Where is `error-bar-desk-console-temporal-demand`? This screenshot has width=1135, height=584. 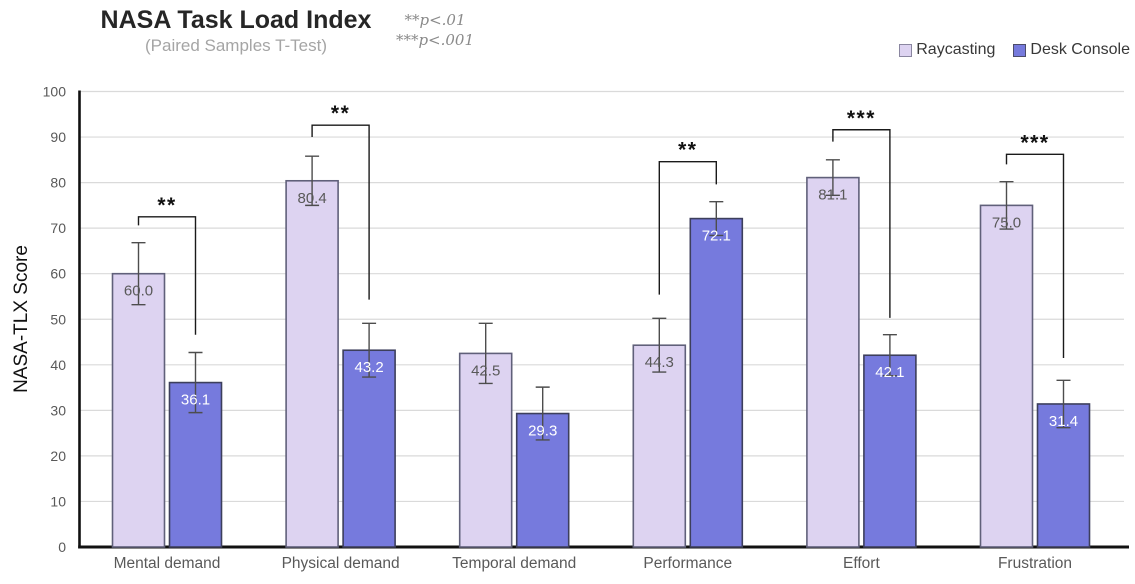 error-bar-desk-console-temporal-demand is located at coordinates (542, 413).